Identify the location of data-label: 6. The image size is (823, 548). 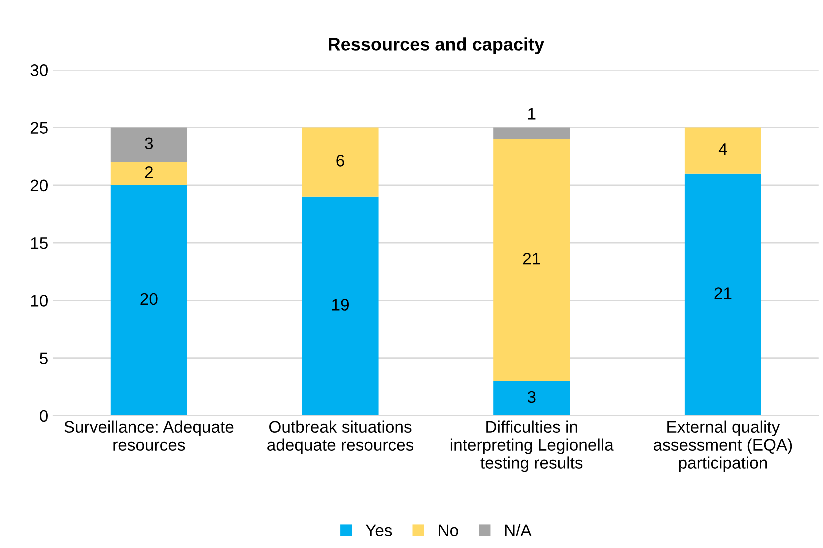
(340, 161).